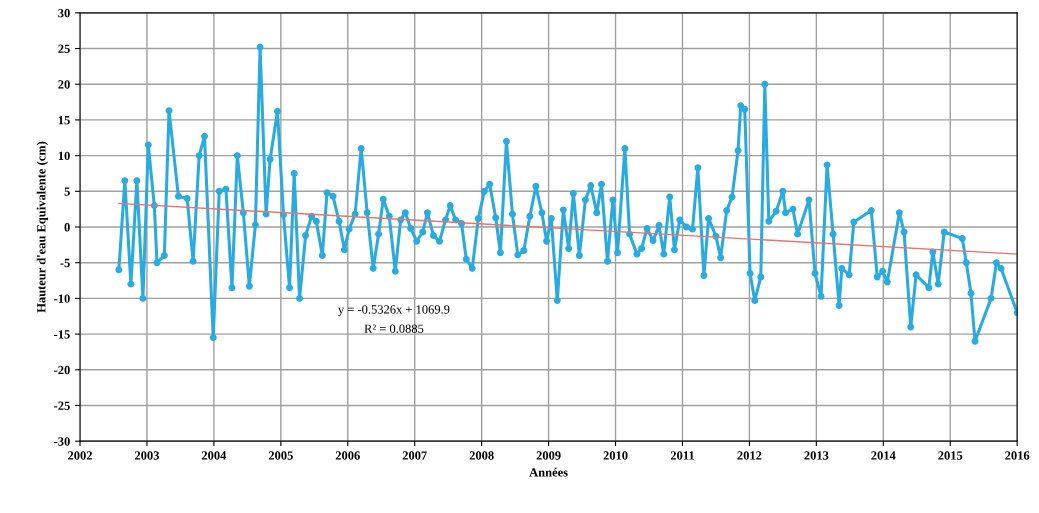 The width and height of the screenshot is (1039, 513). What do you see at coordinates (1017, 455) in the screenshot?
I see `x-tick-label: 2016` at bounding box center [1017, 455].